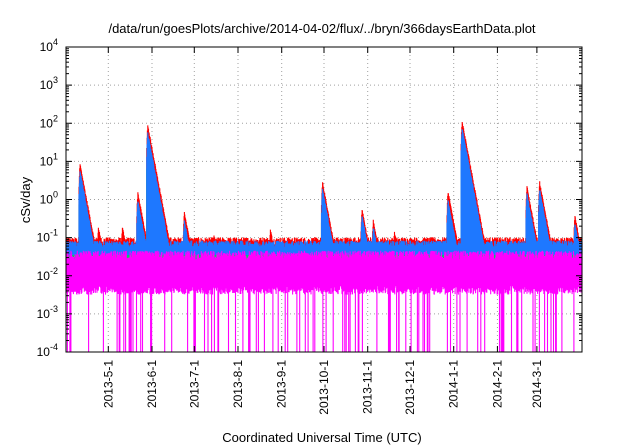 Image resolution: width=640 pixels, height=448 pixels. Describe the element at coordinates (410, 387) in the screenshot. I see `x-tick-label: 2013-12-1` at that location.